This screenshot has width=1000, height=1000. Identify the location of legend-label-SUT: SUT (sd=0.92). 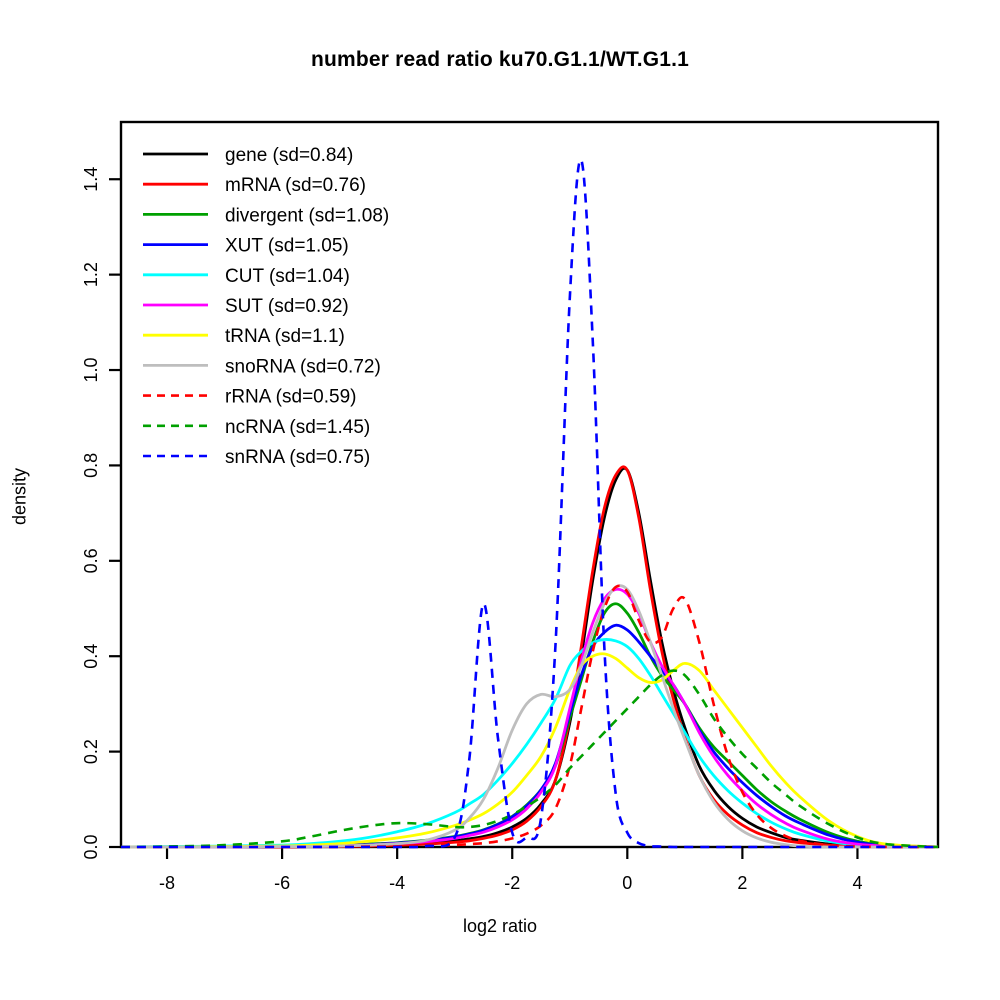
(287, 306).